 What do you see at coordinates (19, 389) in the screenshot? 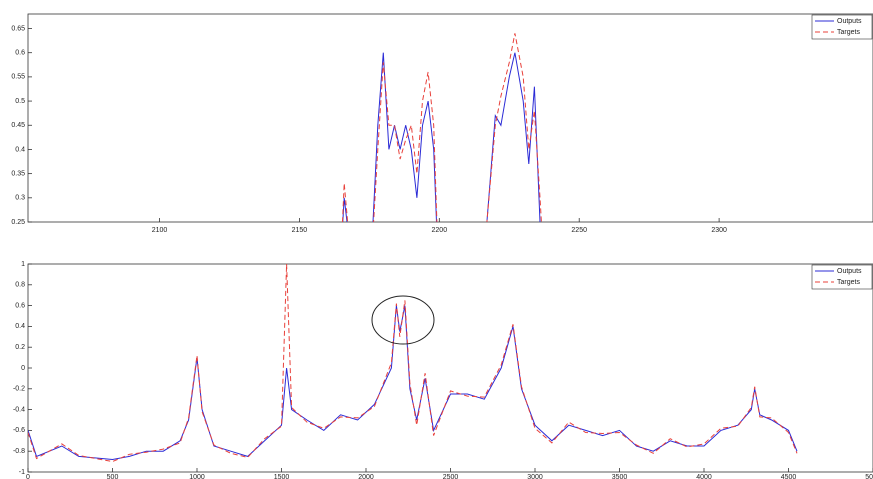
I see `y-tick-label: -0.2` at bounding box center [19, 389].